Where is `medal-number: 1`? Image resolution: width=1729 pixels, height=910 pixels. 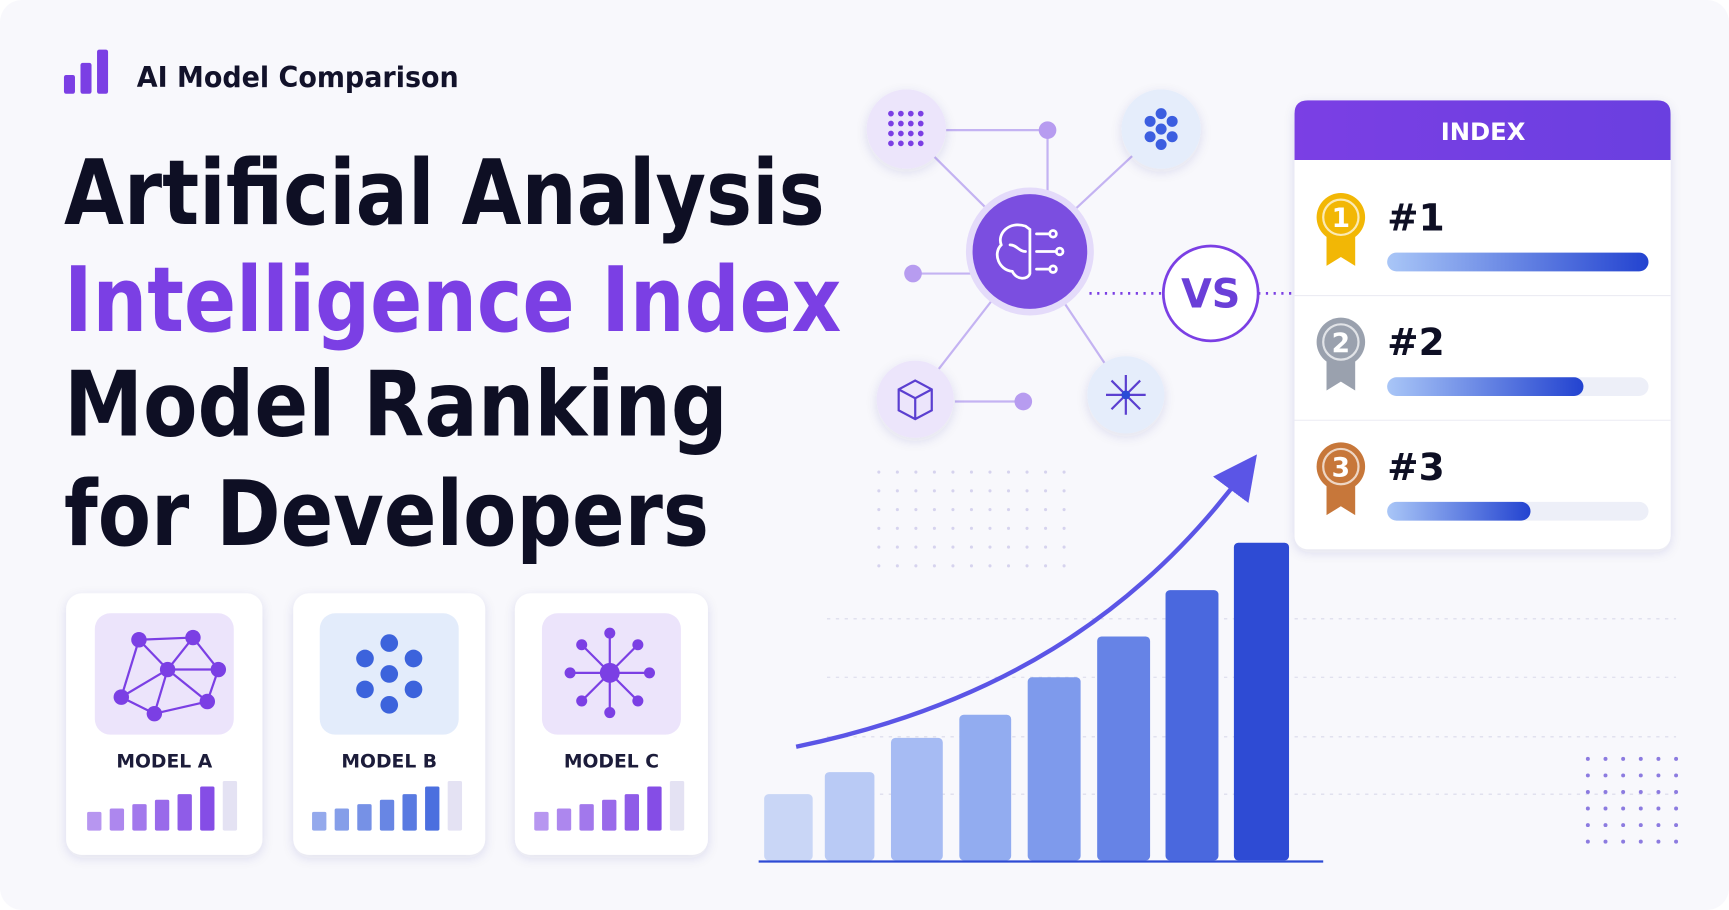
medal-number: 1 is located at coordinates (1341, 218).